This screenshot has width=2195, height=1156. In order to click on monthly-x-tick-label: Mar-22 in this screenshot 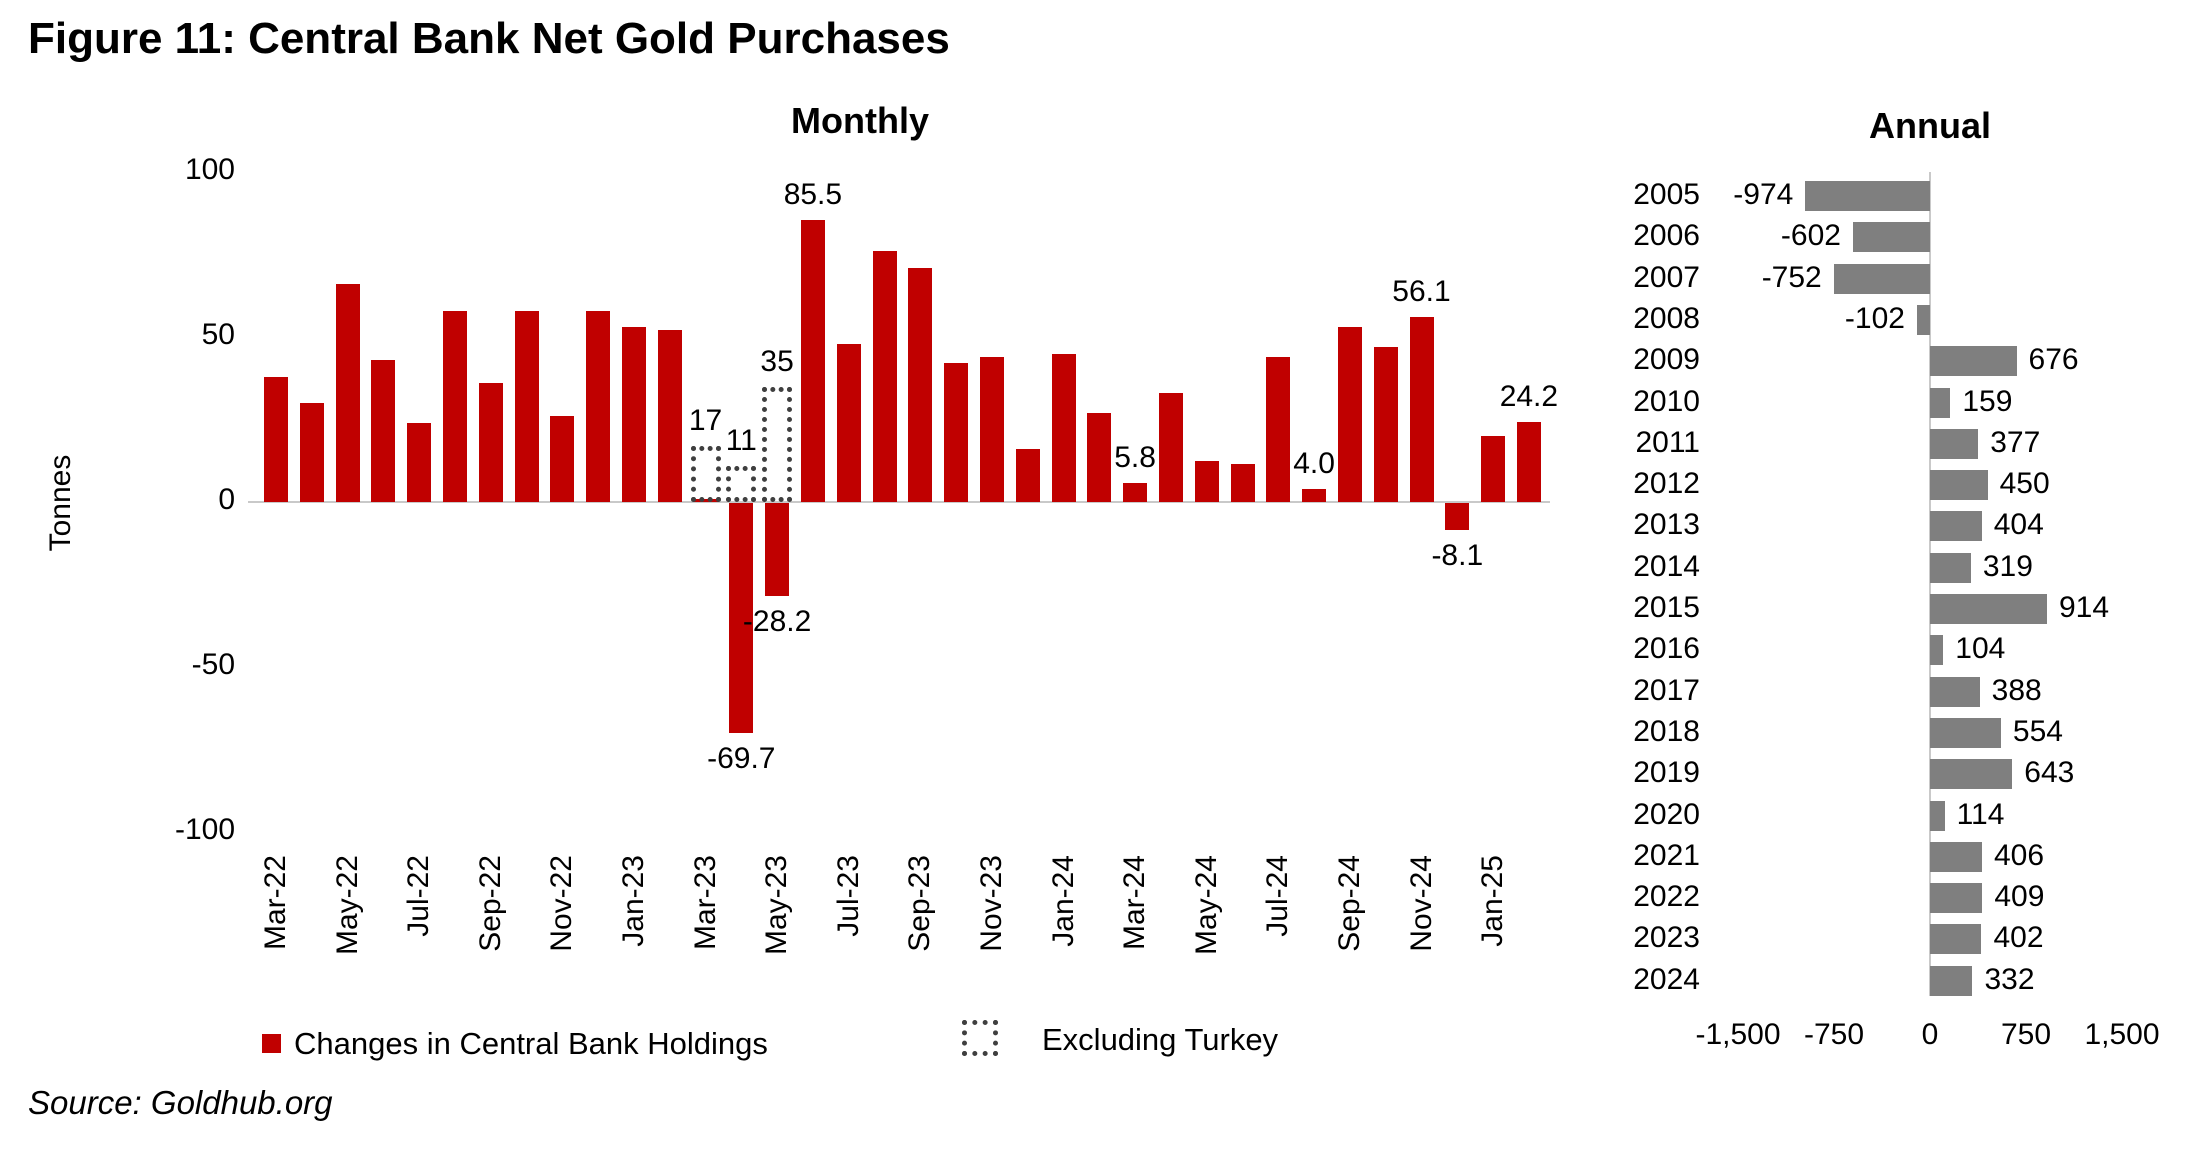, I will do `click(275, 903)`.